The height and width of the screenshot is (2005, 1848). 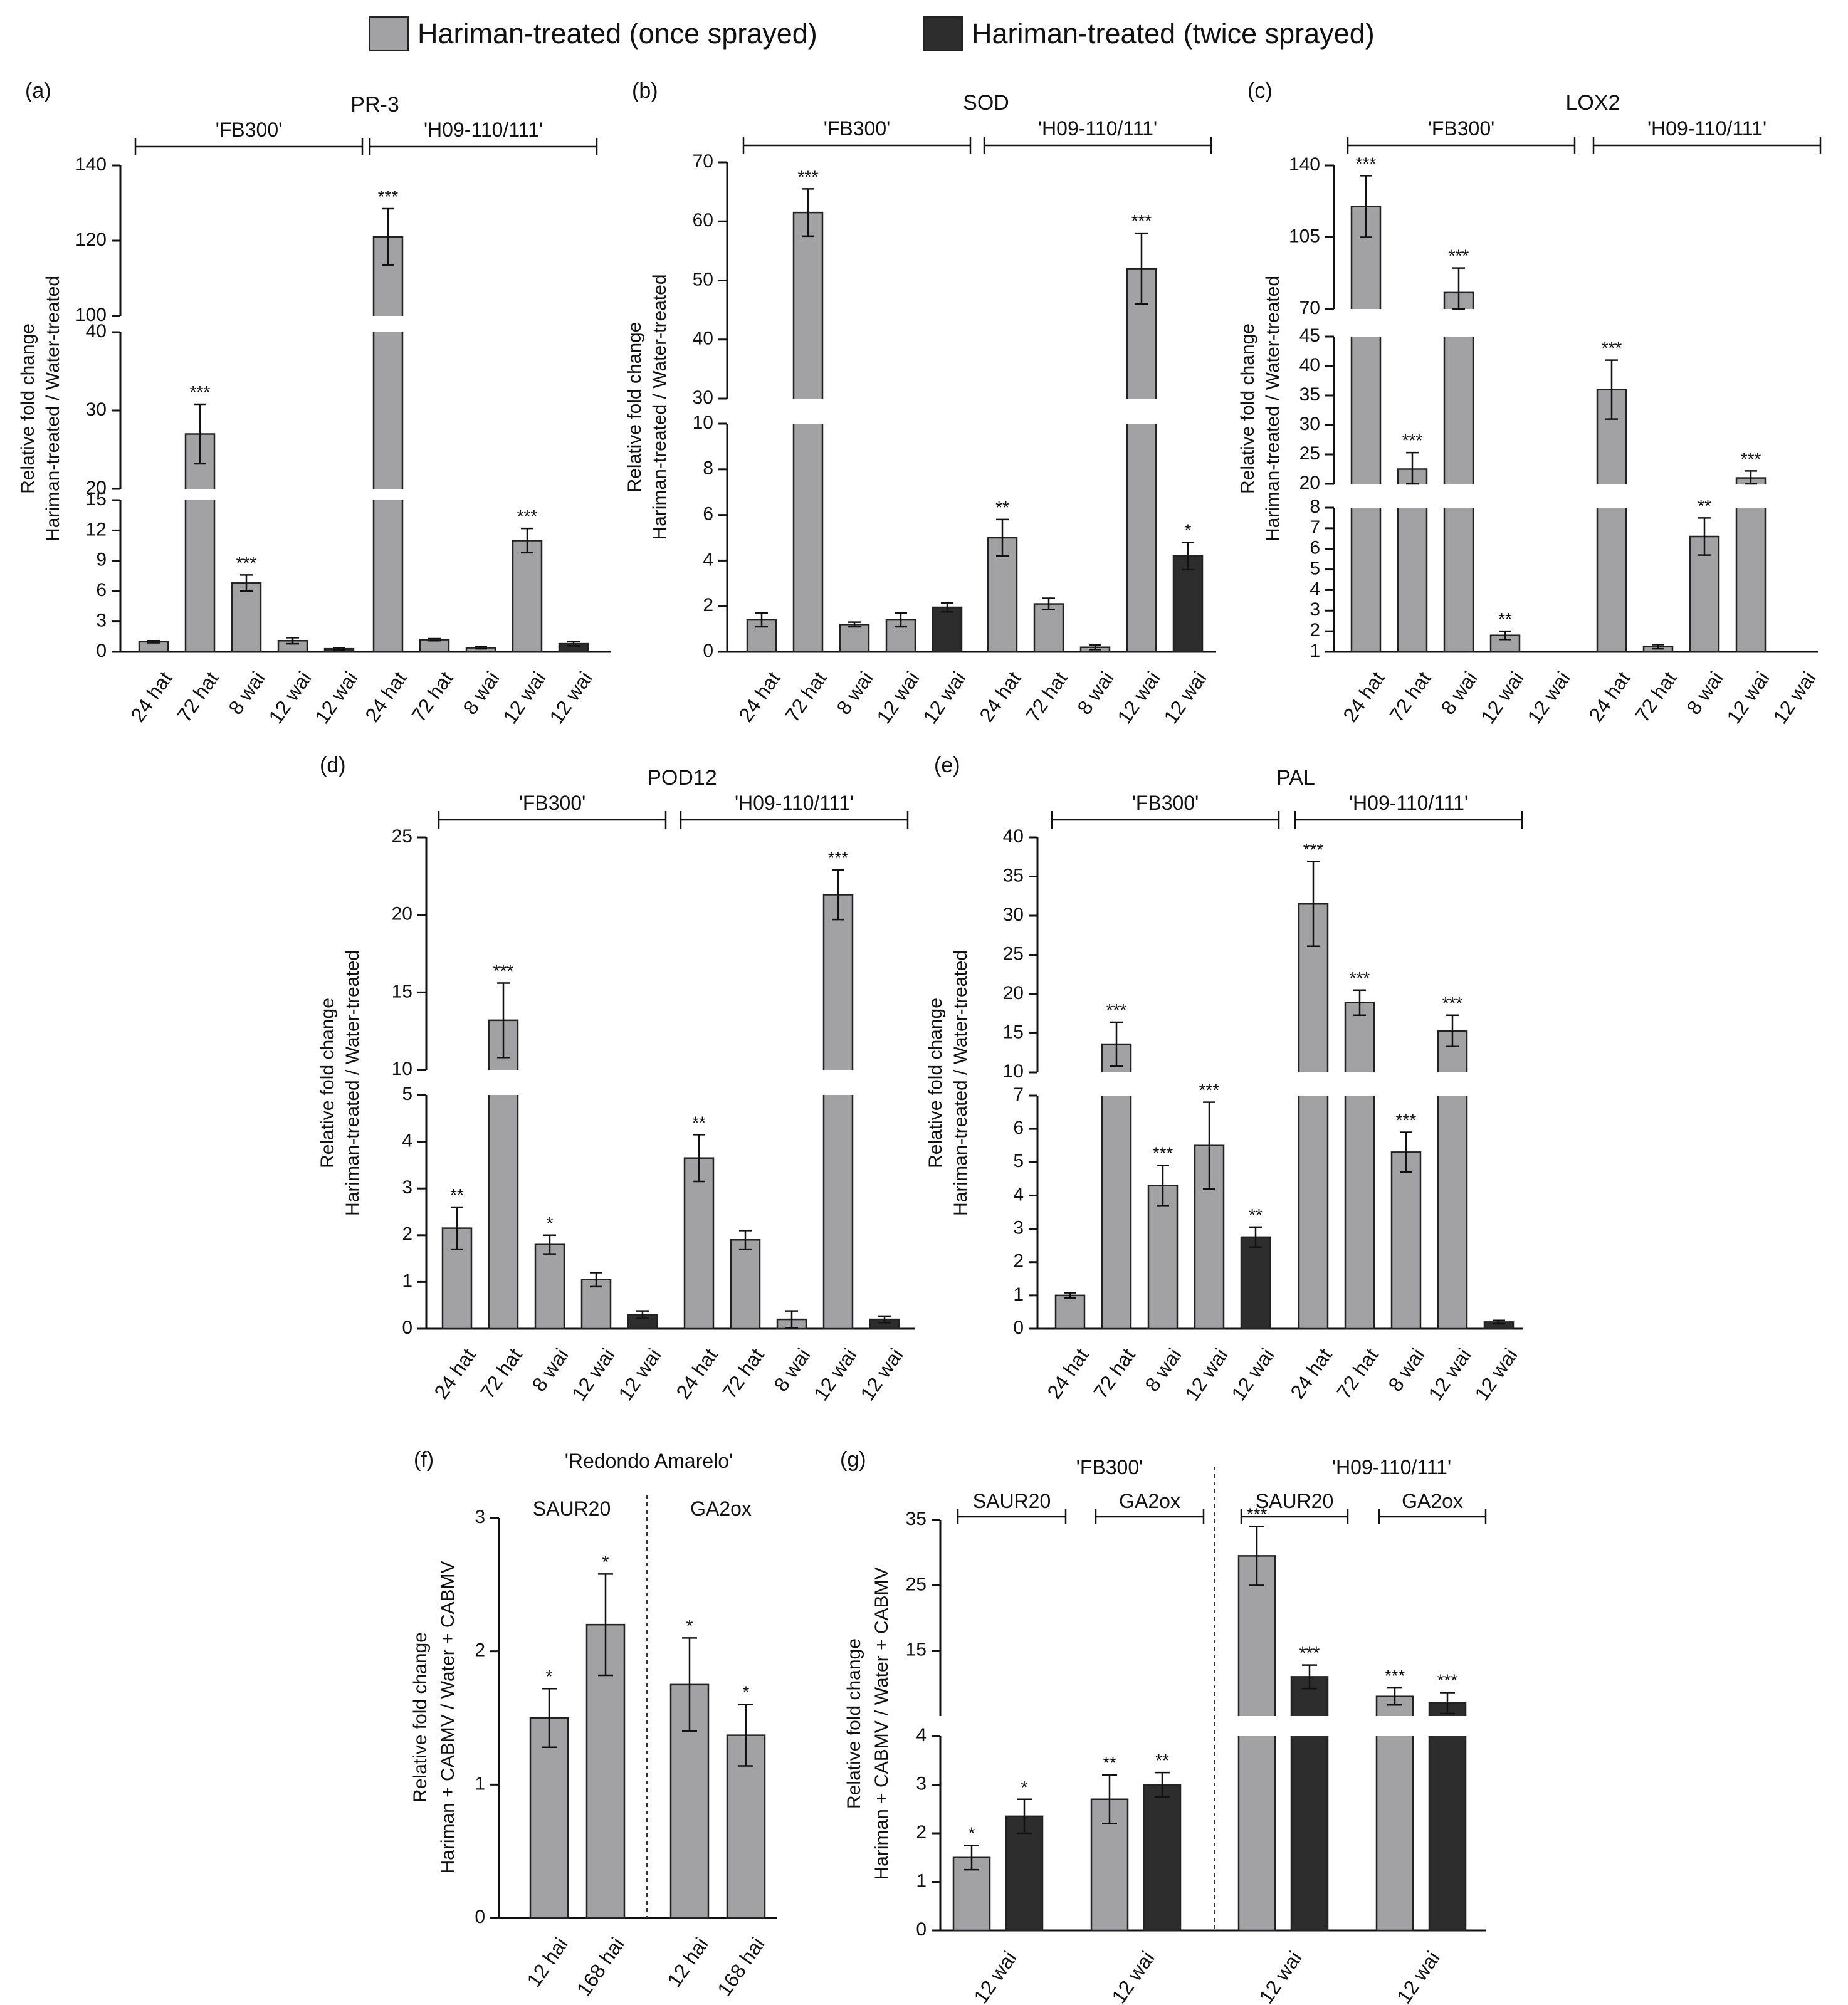 I want to click on y-tick-label-f: 3, so click(x=480, y=1517).